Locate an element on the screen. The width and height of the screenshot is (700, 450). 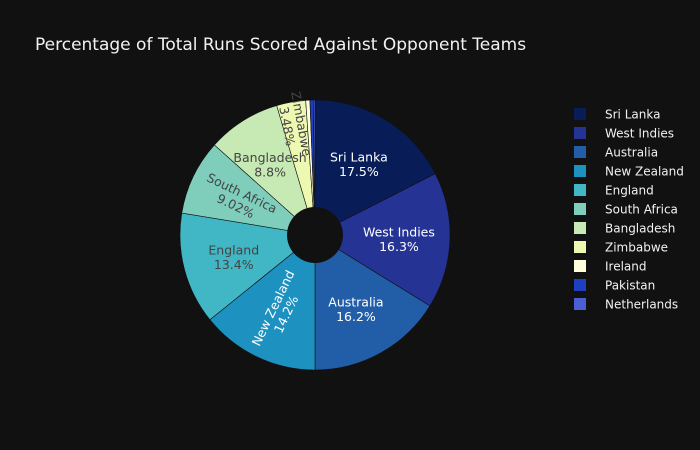
legend-label: West Indies is located at coordinates (639, 134).